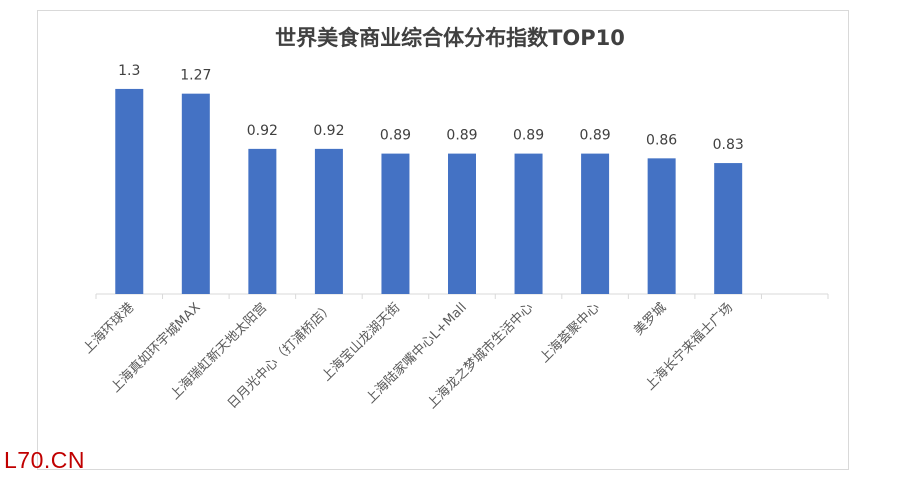  I want to click on data-label: 1.3, so click(129, 71).